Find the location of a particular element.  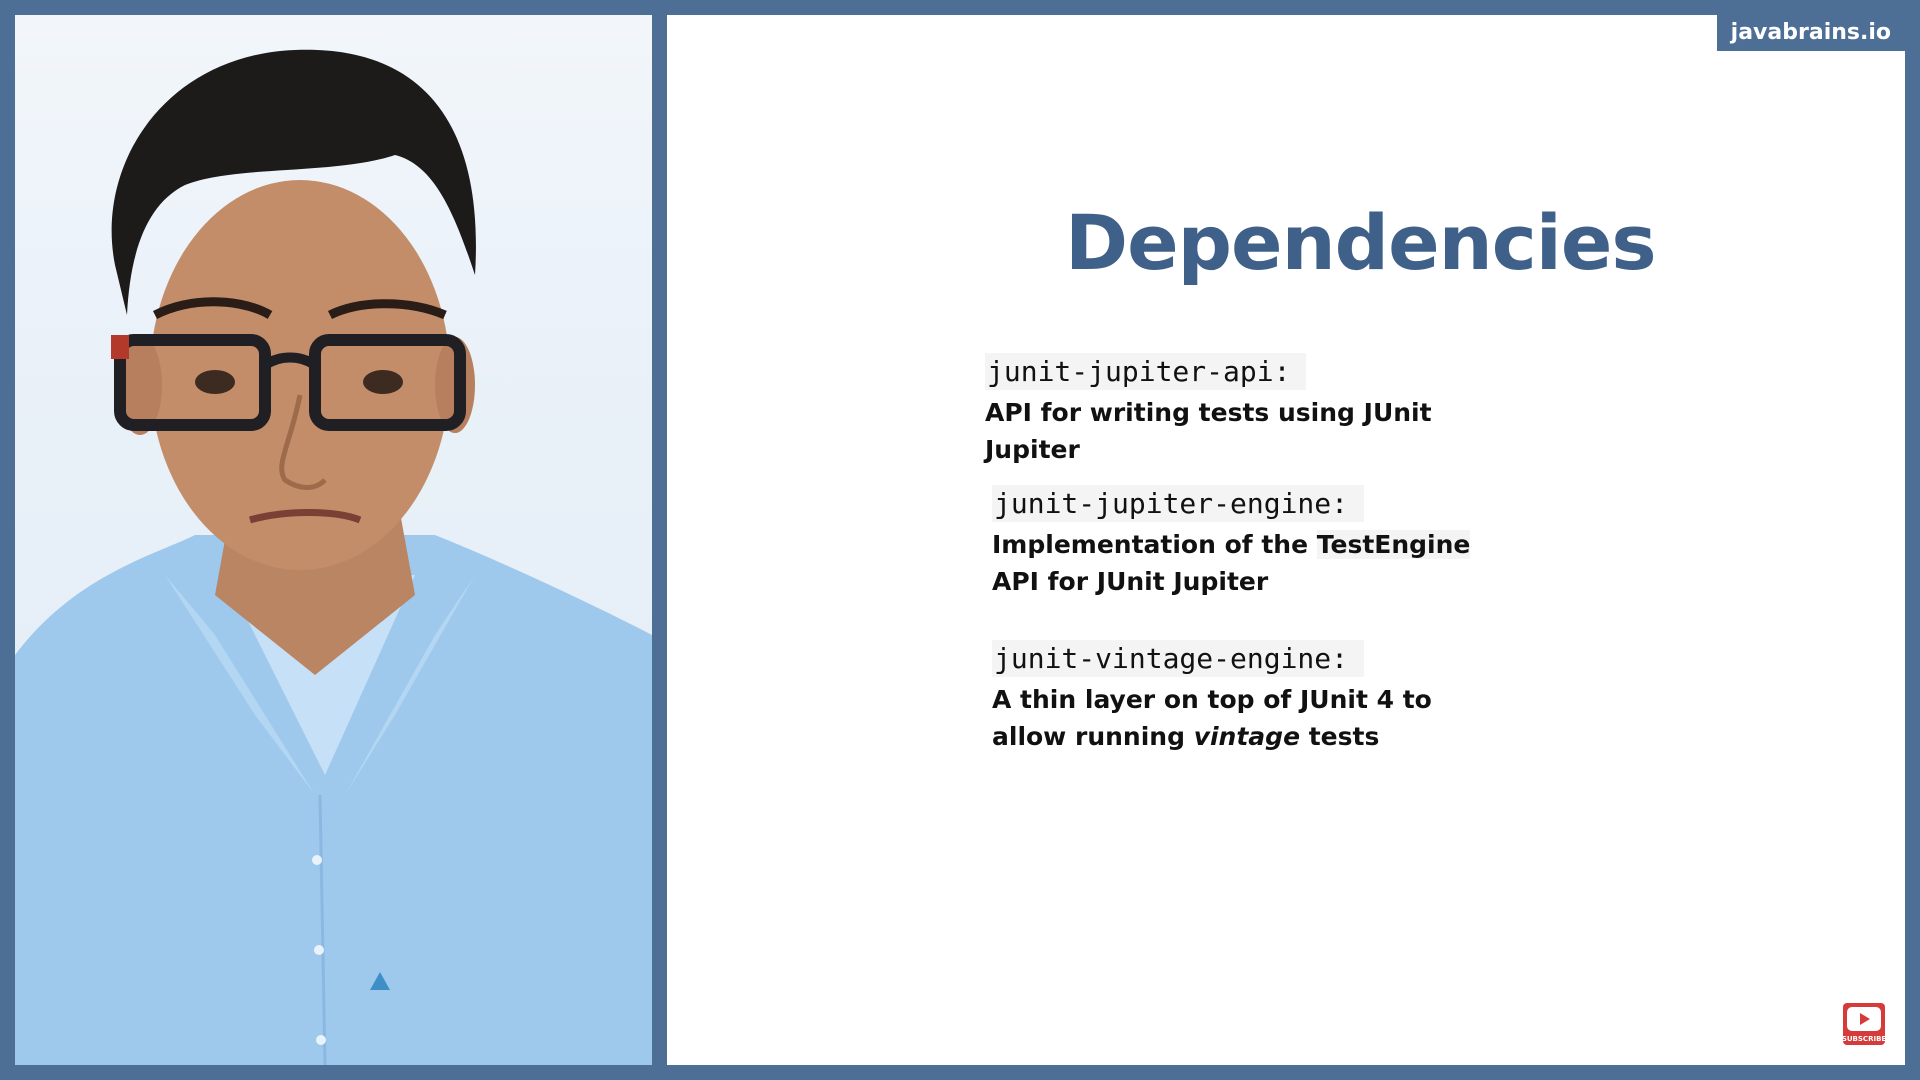

subscribe-label: SUBSCRIBE is located at coordinates (1864, 1039).